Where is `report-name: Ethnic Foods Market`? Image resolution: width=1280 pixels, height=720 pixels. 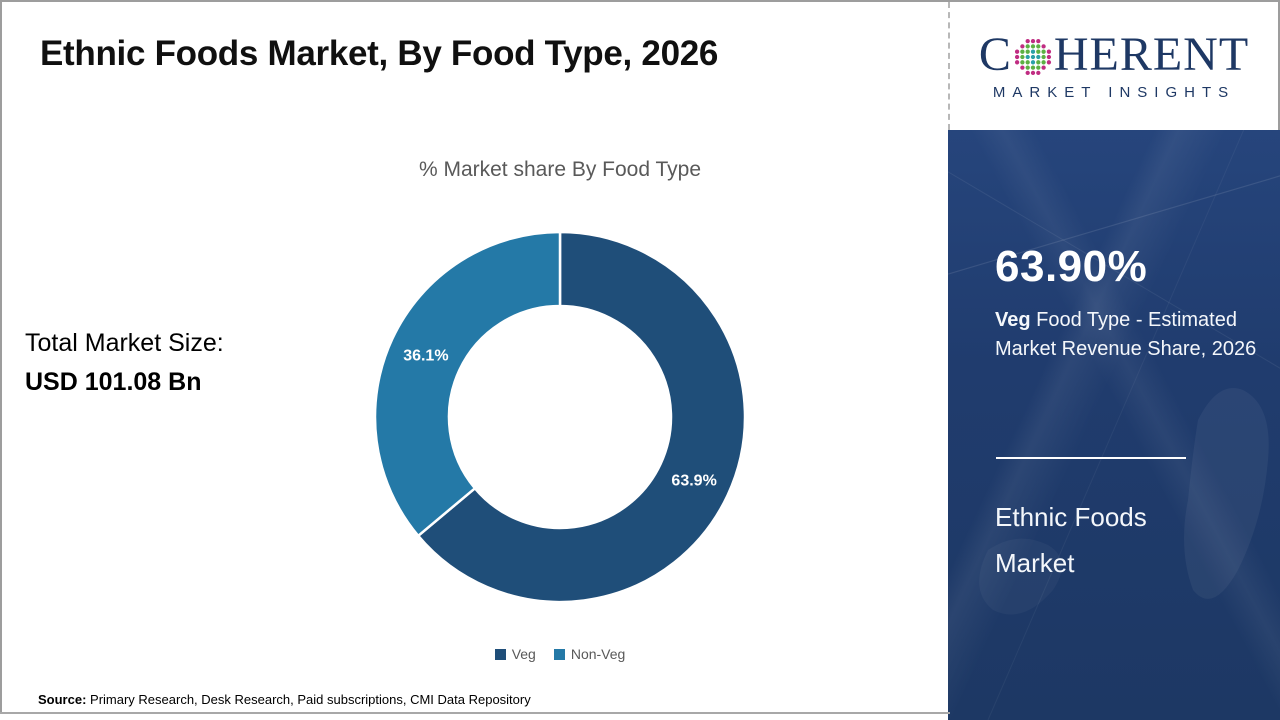 report-name: Ethnic Foods Market is located at coordinates (1071, 540).